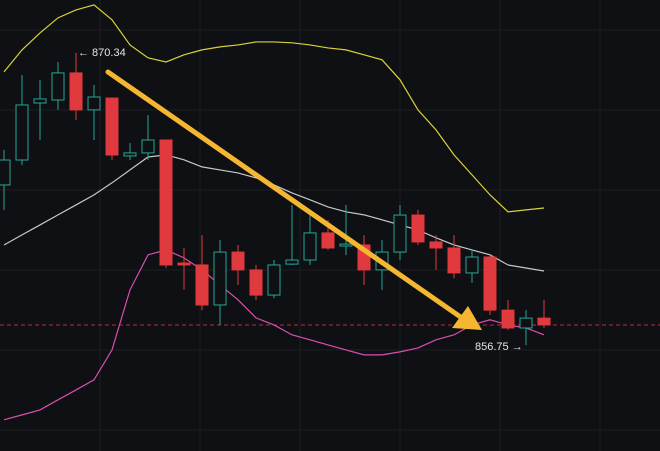  What do you see at coordinates (102, 53) in the screenshot?
I see `high-label: ← 870.34` at bounding box center [102, 53].